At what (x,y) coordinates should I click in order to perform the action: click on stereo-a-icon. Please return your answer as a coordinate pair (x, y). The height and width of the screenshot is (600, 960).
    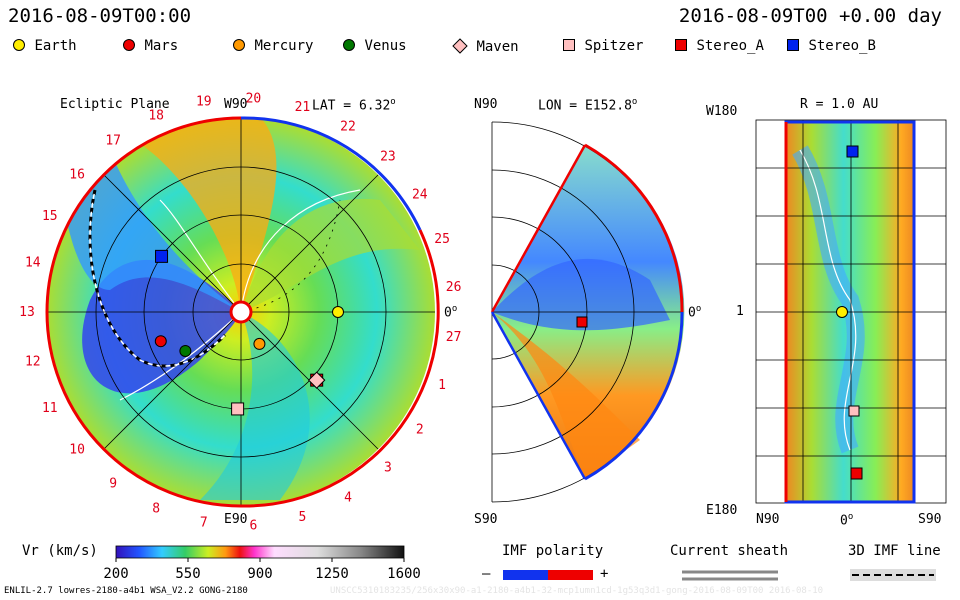
    Looking at the image, I should click on (681, 45).